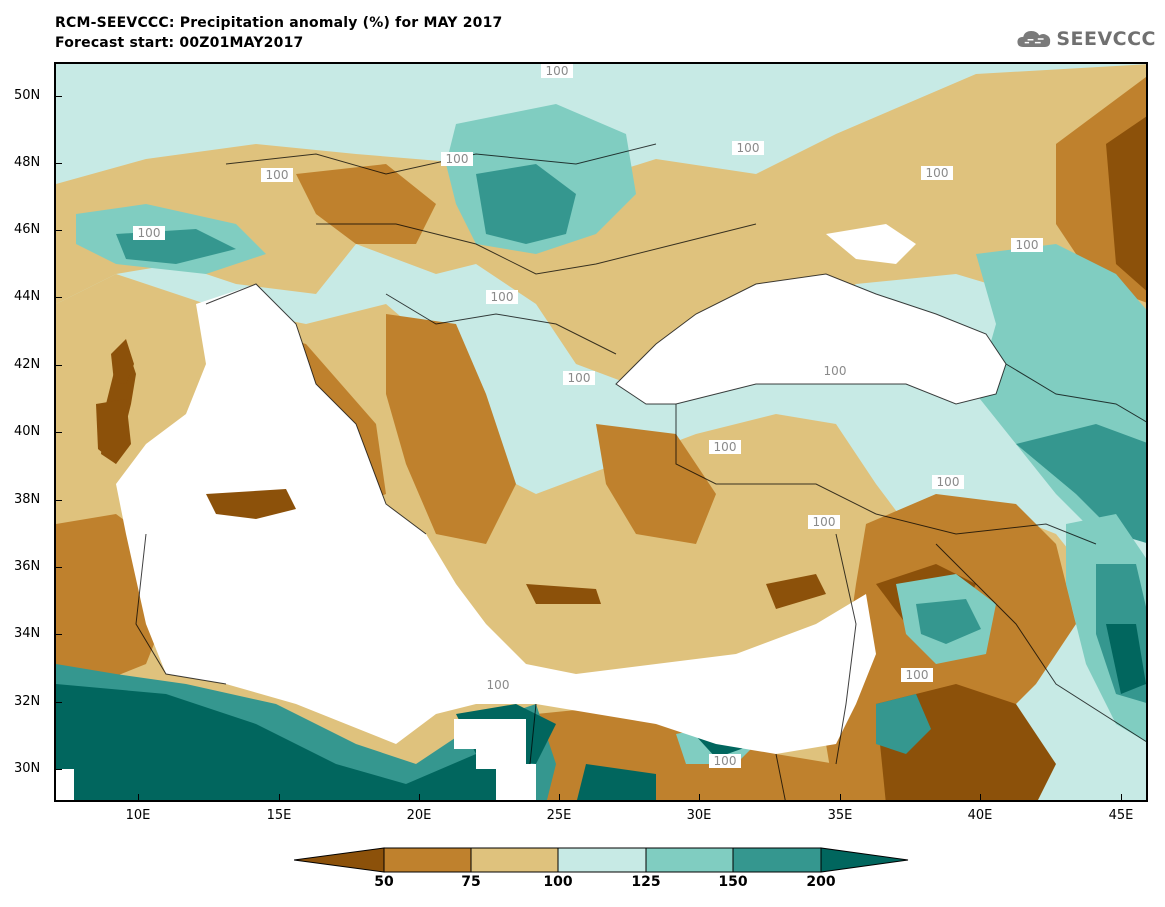 This screenshot has height=907, width=1165. What do you see at coordinates (471, 882) in the screenshot?
I see `legend-tick-label: 75` at bounding box center [471, 882].